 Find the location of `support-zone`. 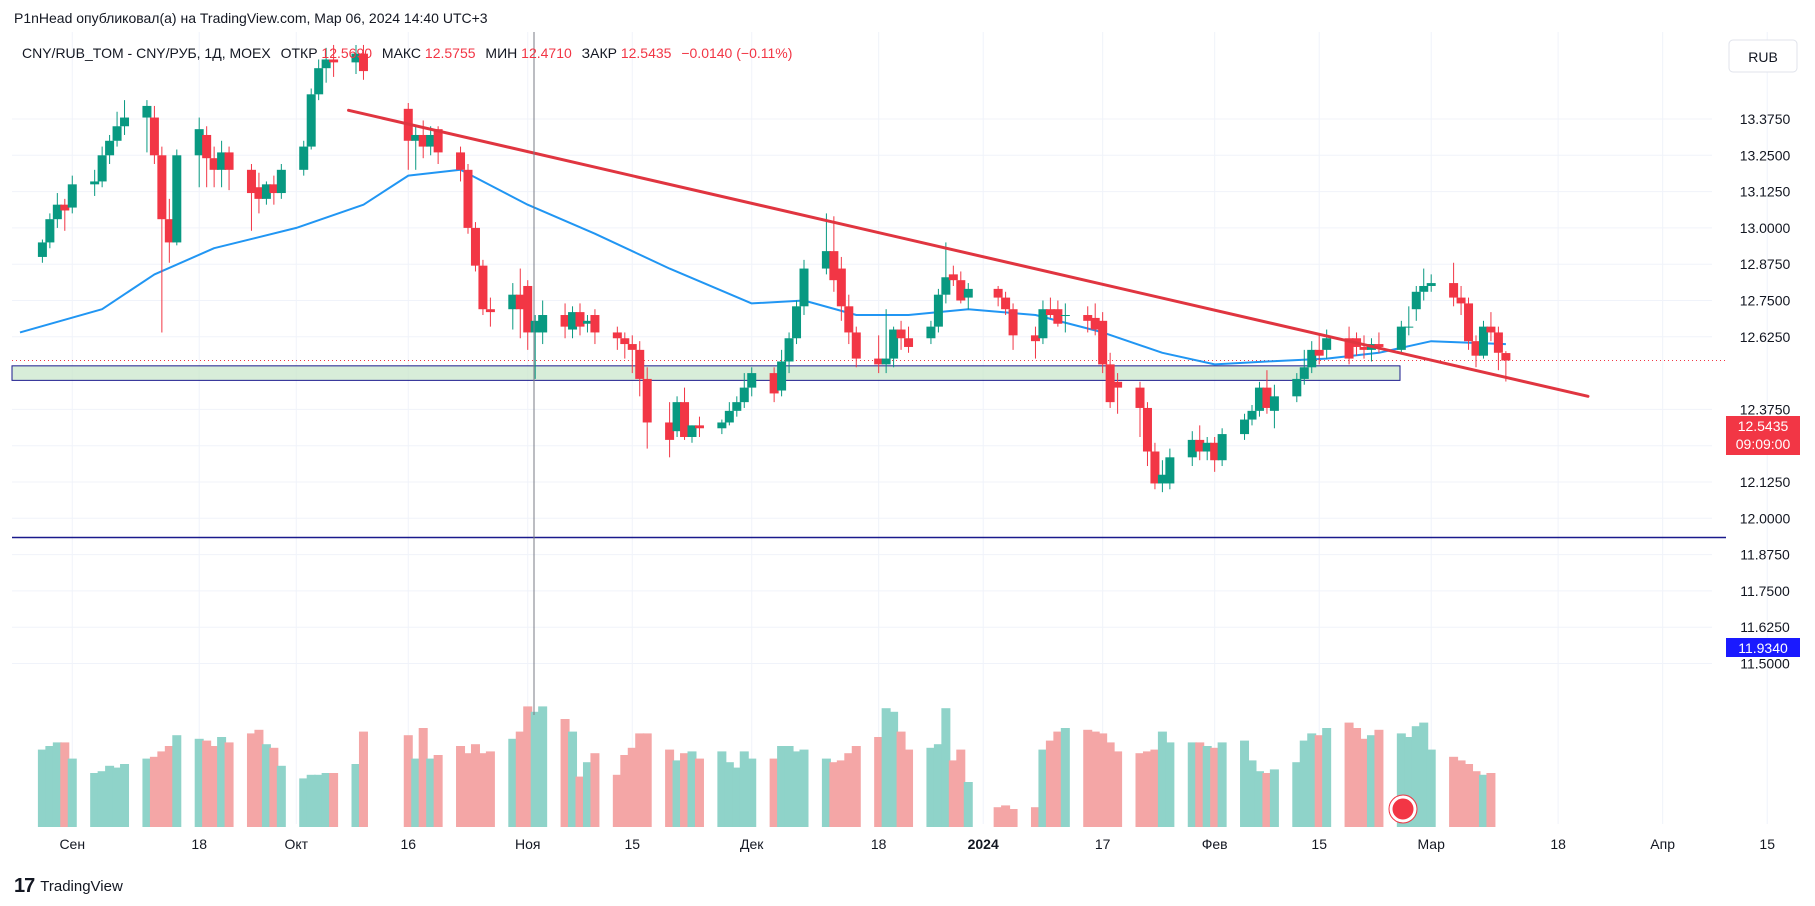

support-zone is located at coordinates (706, 373).